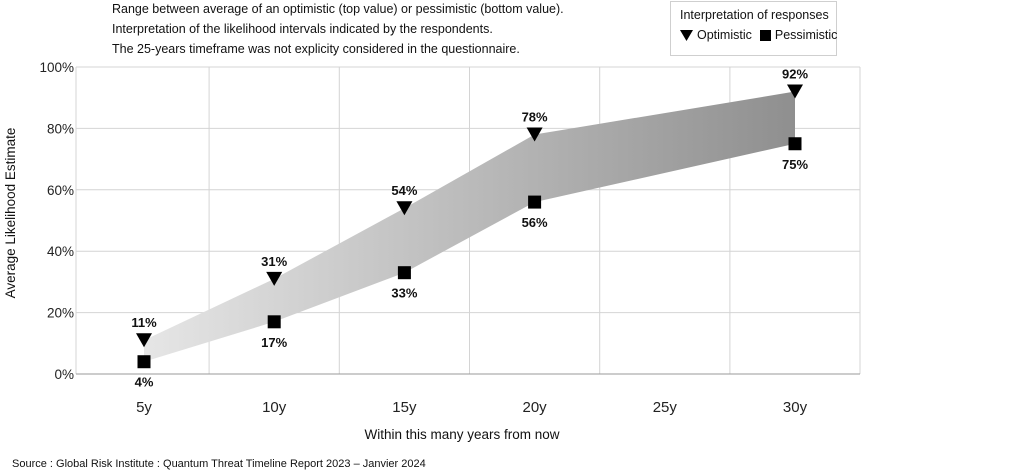  What do you see at coordinates (795, 164) in the screenshot?
I see `pessimistic-data-label: 75%` at bounding box center [795, 164].